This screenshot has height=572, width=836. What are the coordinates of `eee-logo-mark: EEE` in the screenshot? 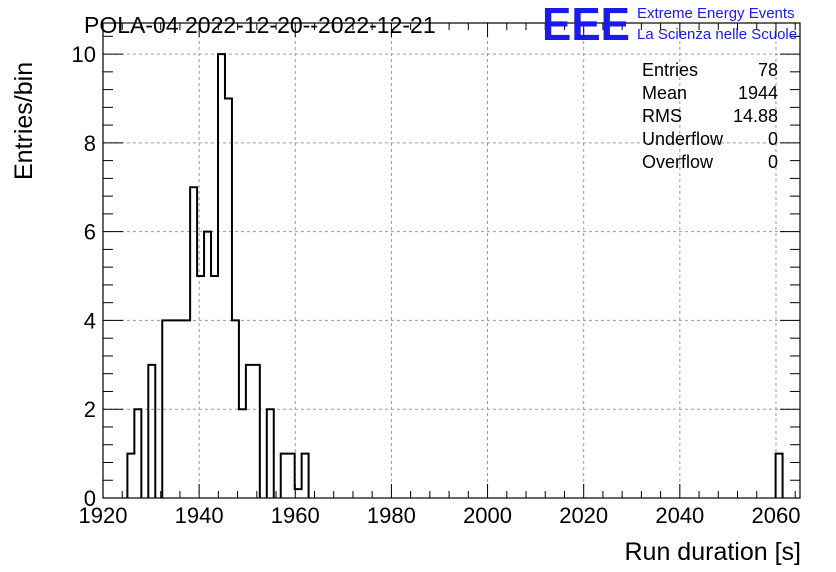 It's located at (586, 25).